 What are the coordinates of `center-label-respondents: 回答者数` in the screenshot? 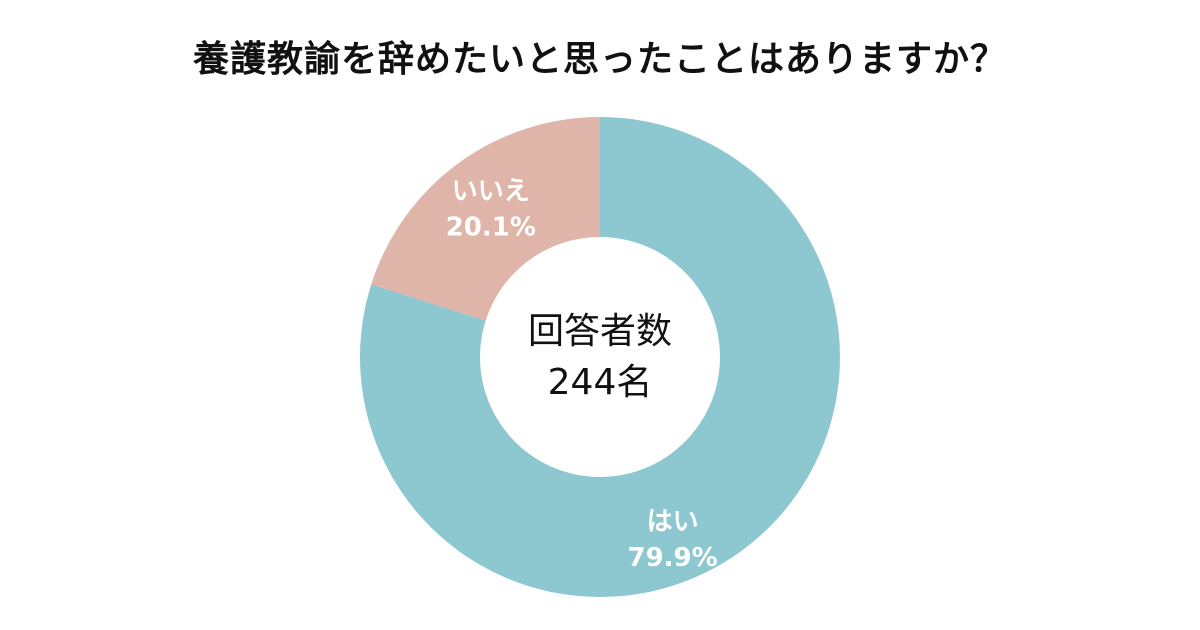 It's located at (600, 331).